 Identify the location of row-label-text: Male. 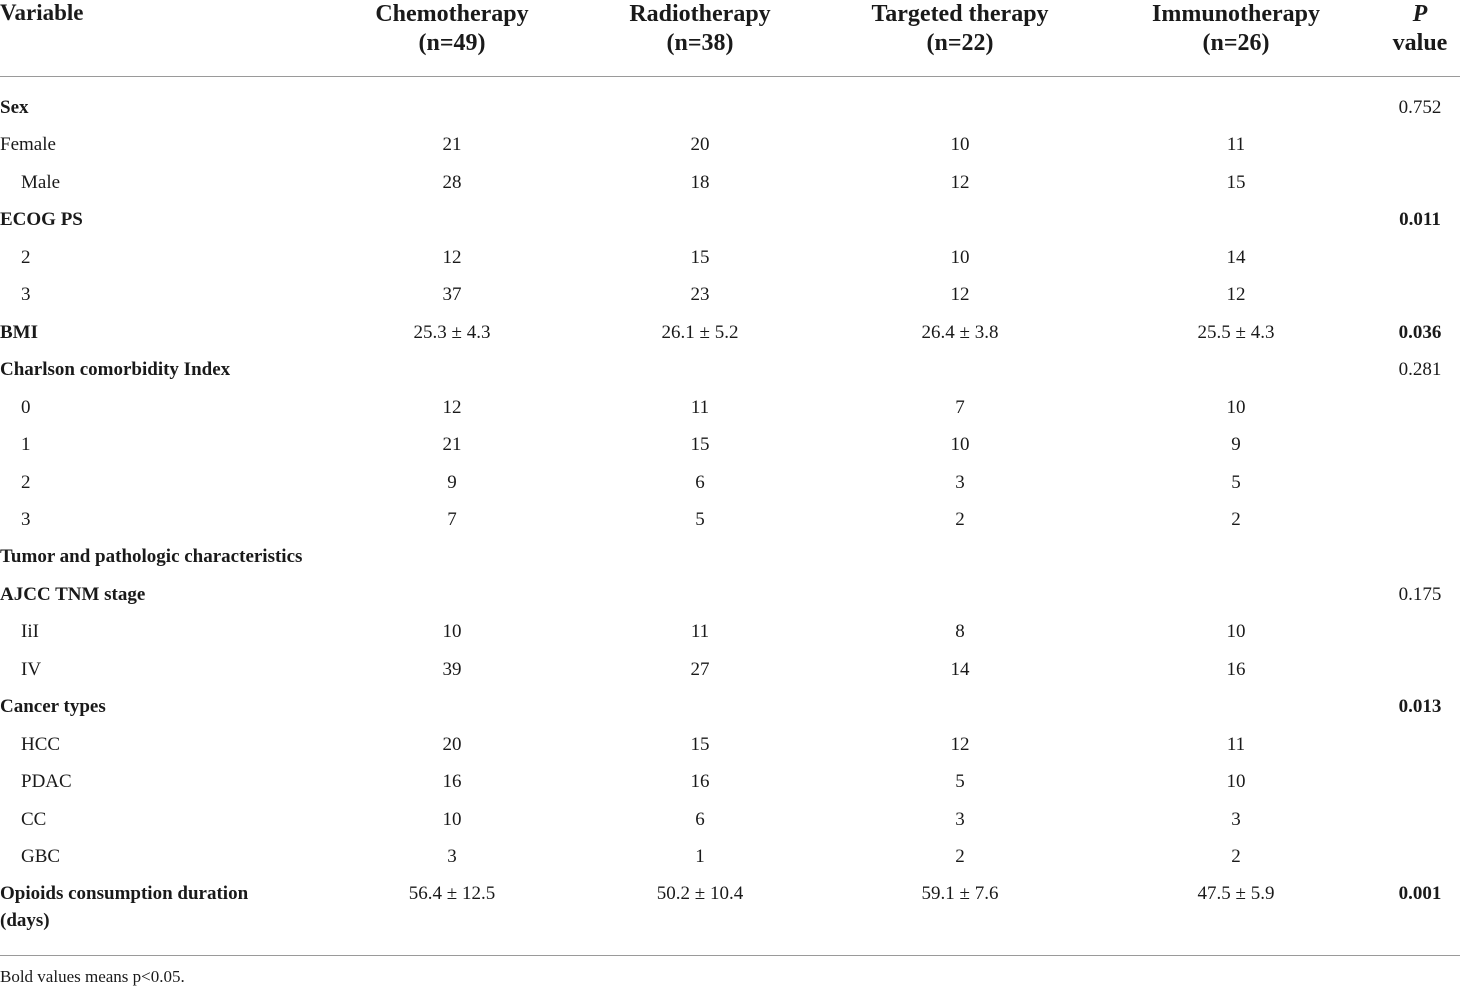
(41, 182).